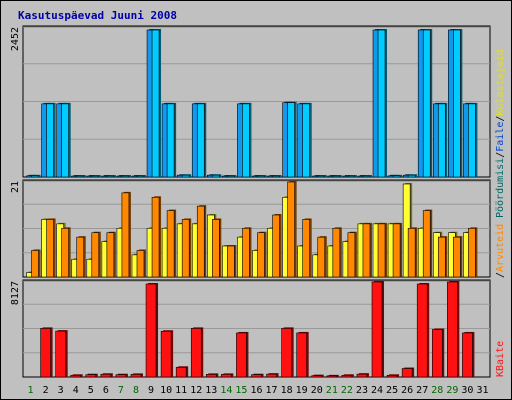  Describe the element at coordinates (181, 390) in the screenshot. I see `x-tick-label: 11` at that location.